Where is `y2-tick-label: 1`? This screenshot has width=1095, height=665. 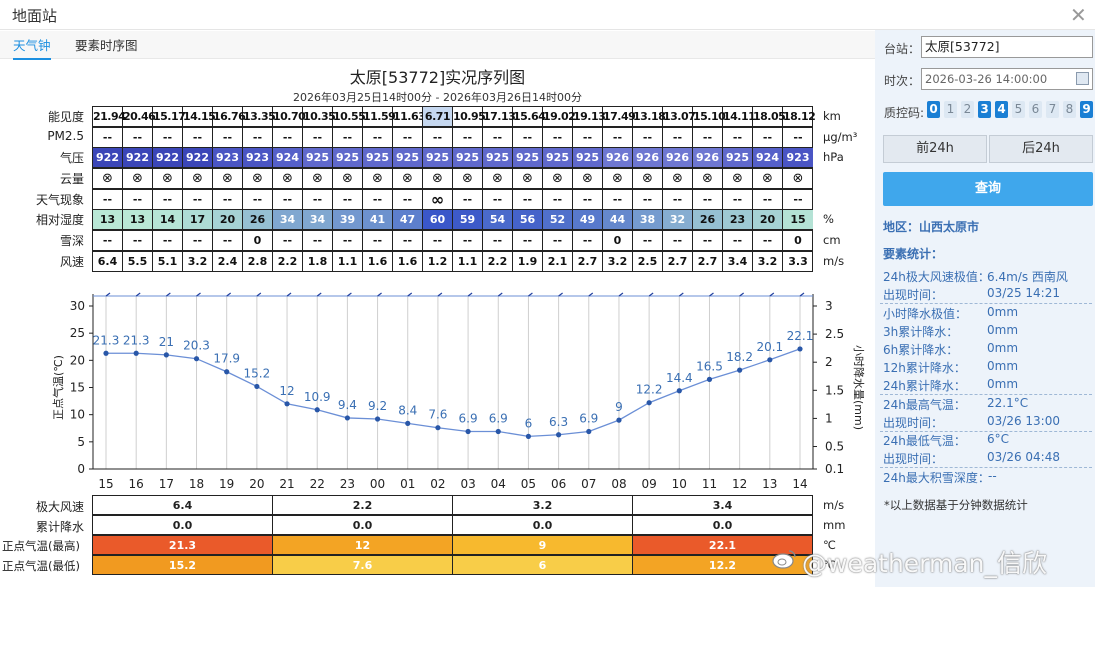 y2-tick-label: 1 is located at coordinates (829, 418).